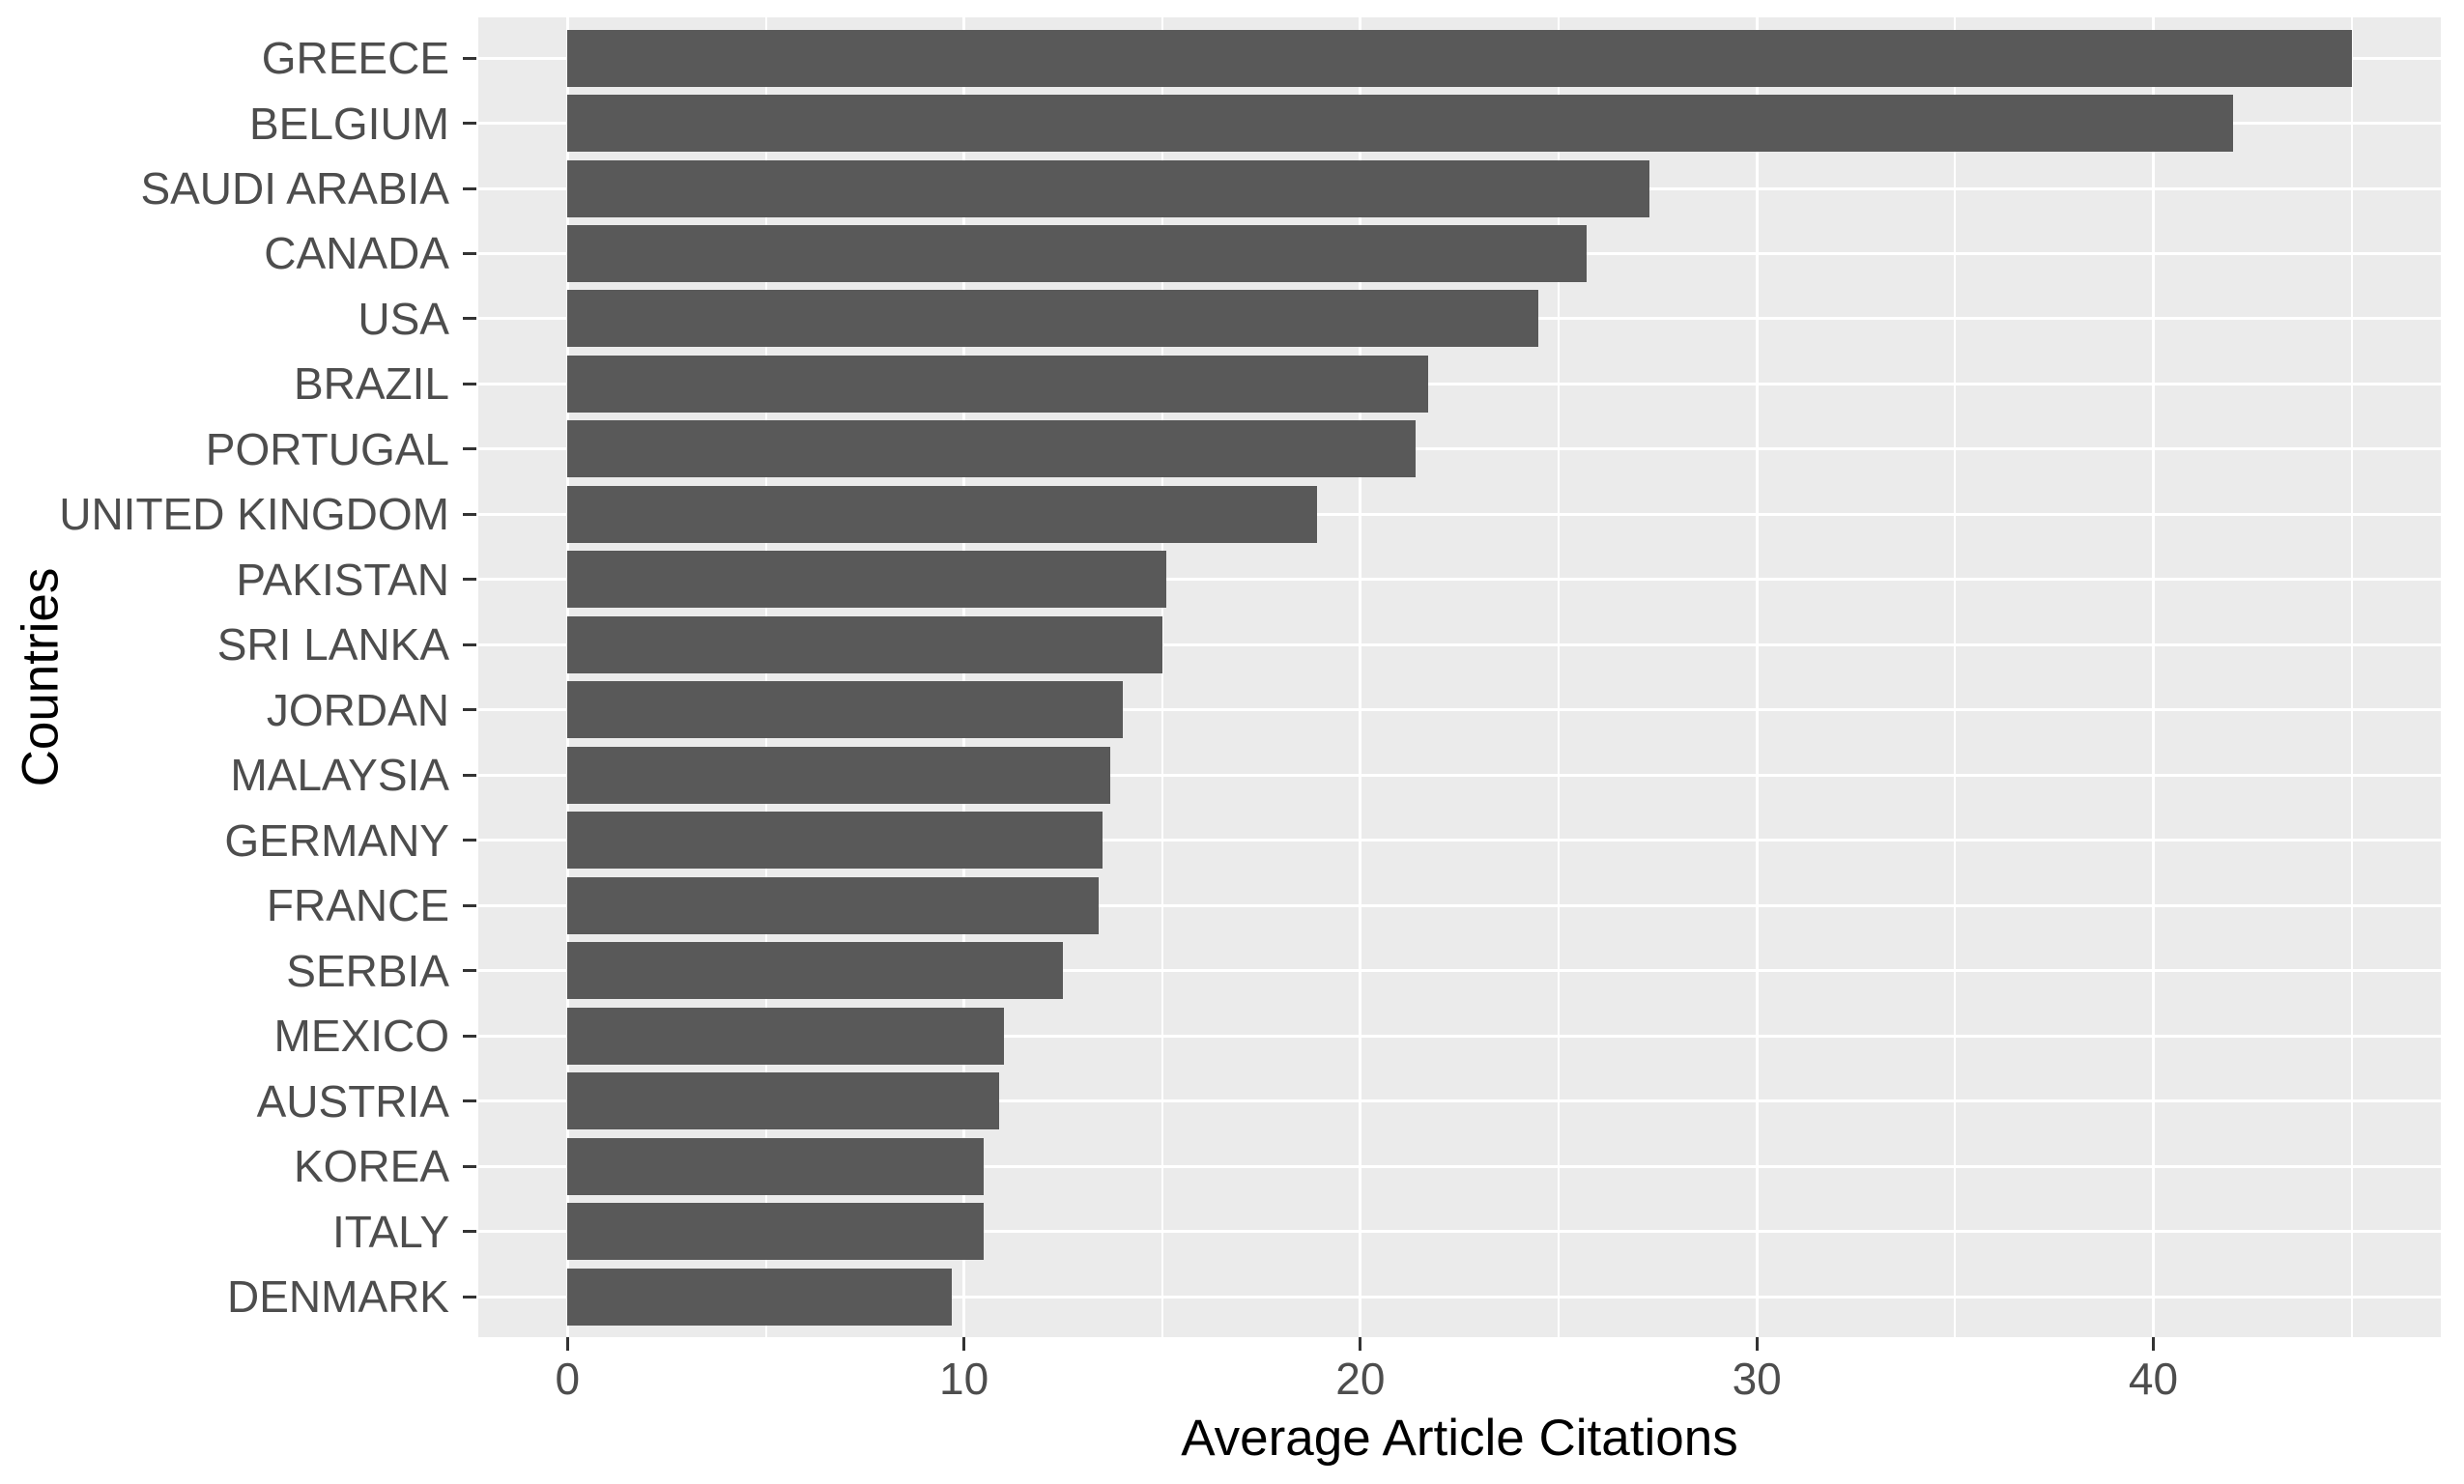 Image resolution: width=2464 pixels, height=1484 pixels. I want to click on y-tick-label: JORDAN, so click(357, 710).